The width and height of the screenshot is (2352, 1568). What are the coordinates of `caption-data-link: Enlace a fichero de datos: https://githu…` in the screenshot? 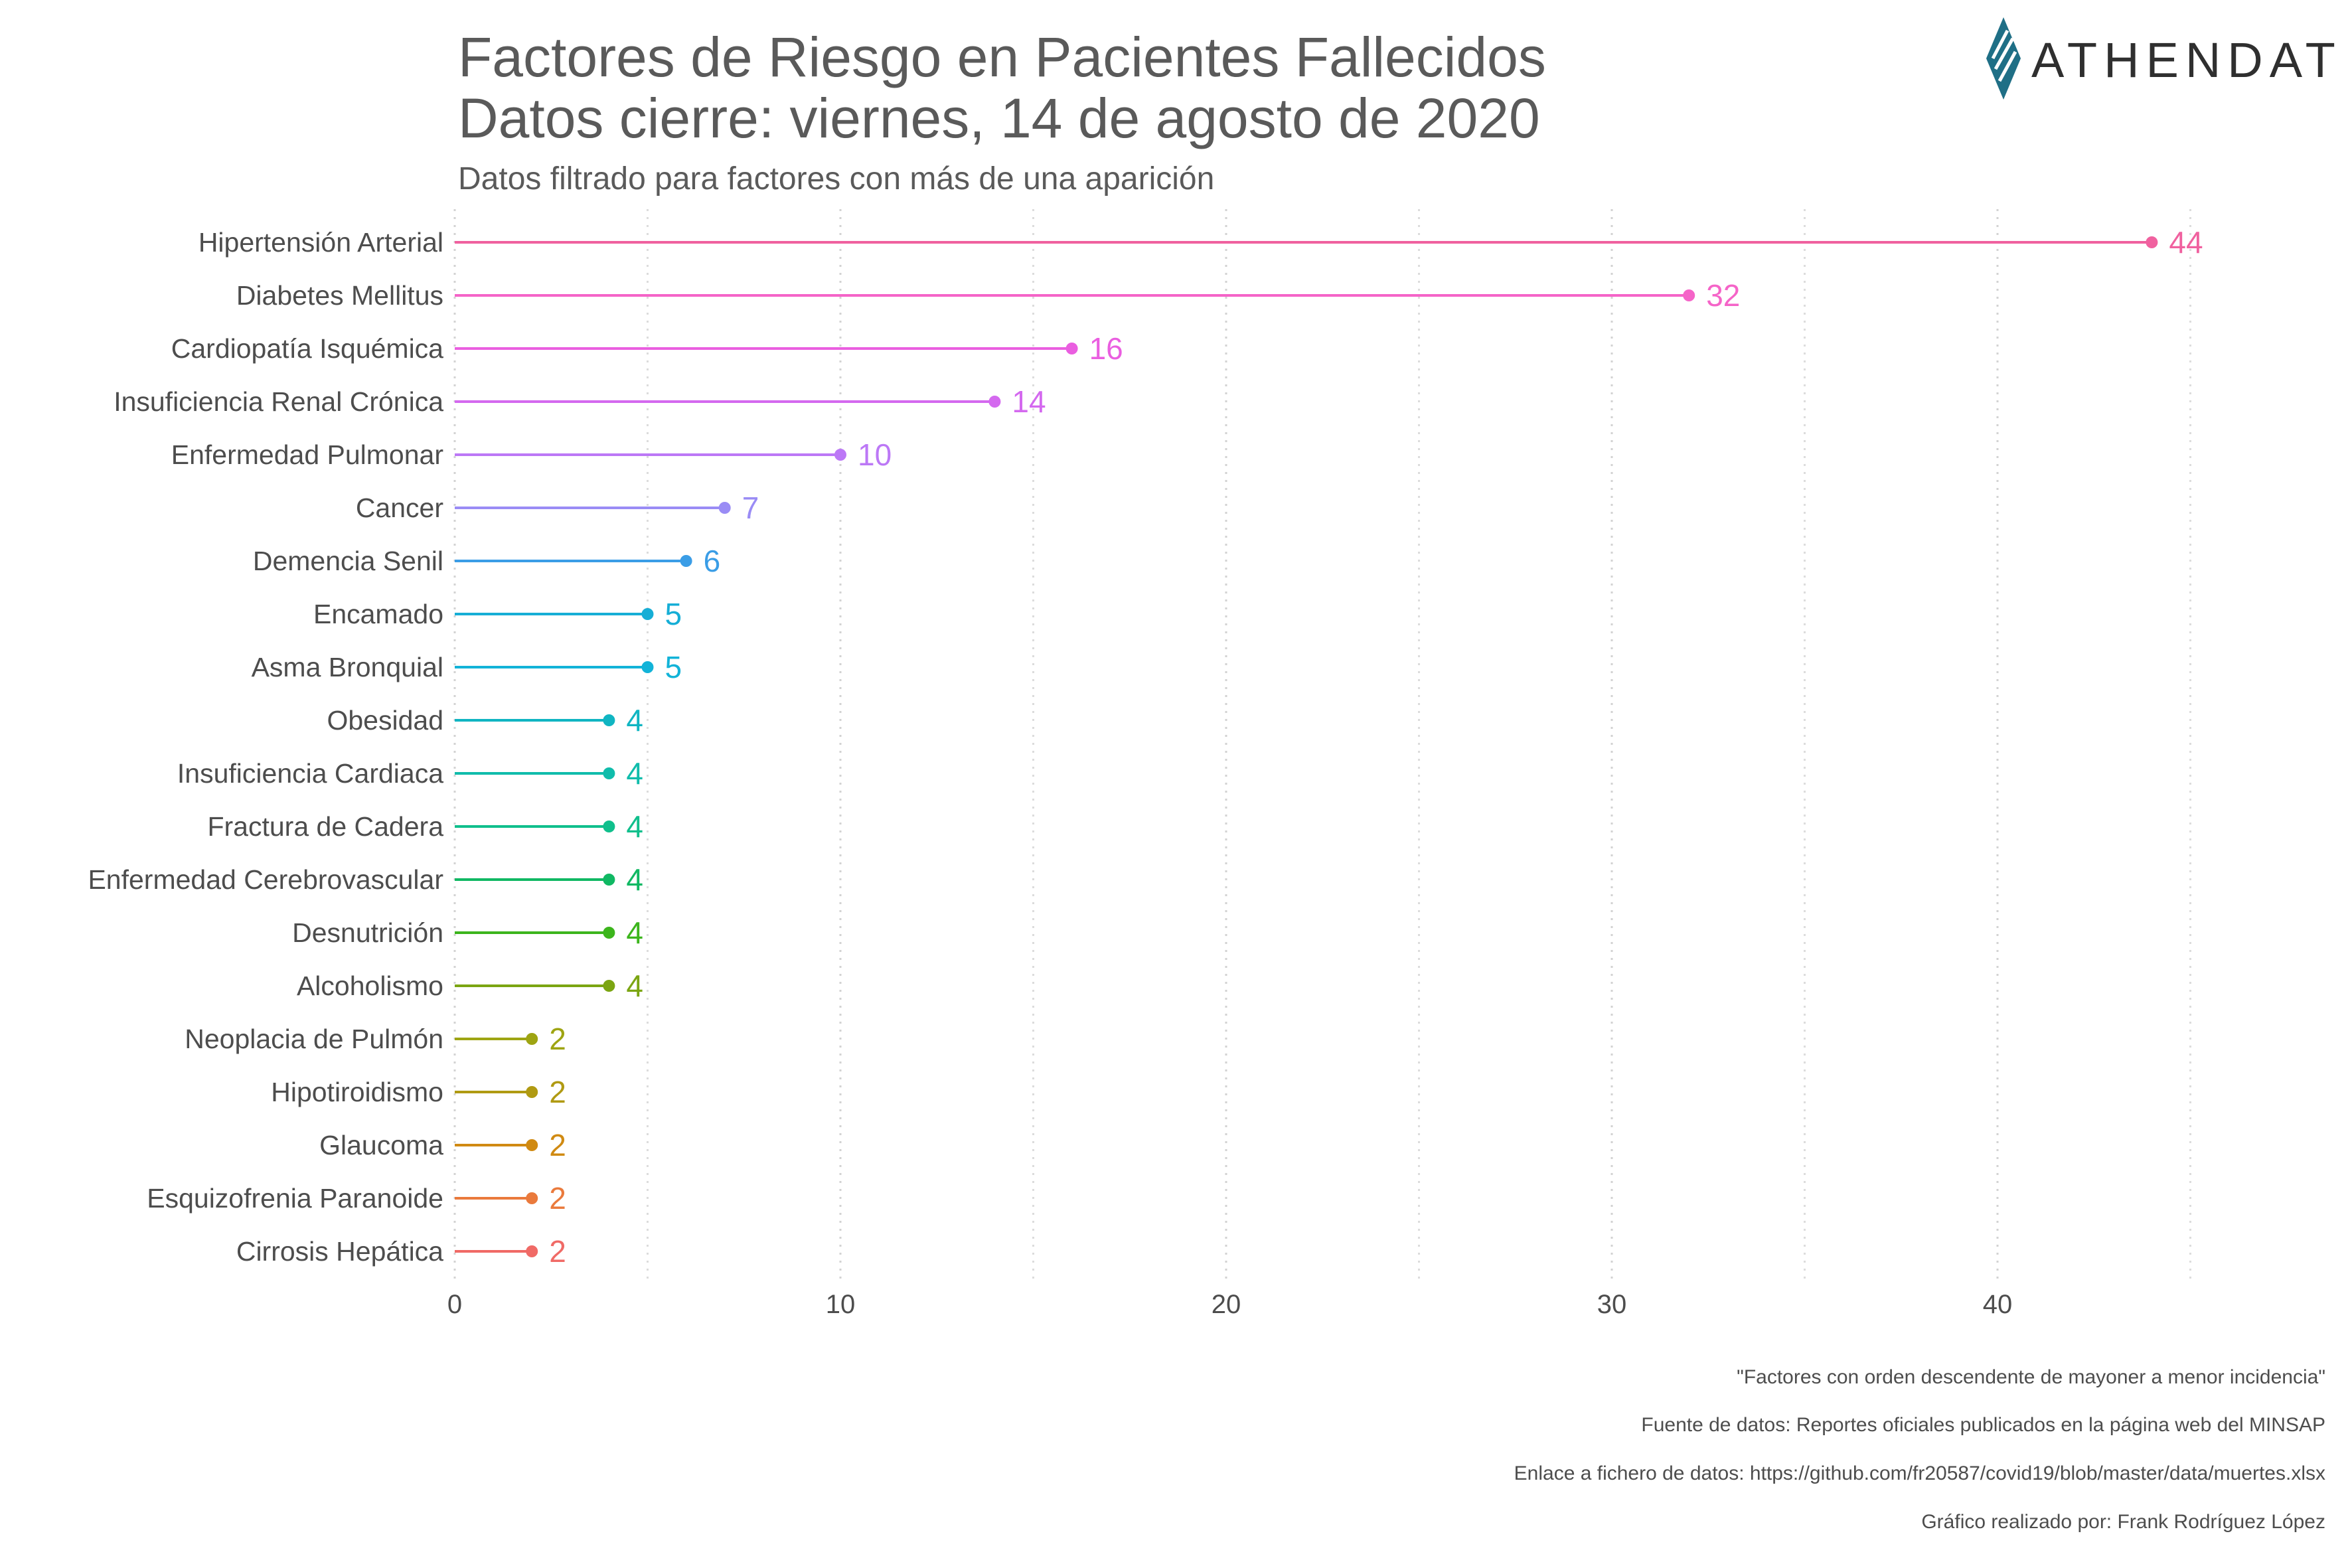 It's located at (1920, 1473).